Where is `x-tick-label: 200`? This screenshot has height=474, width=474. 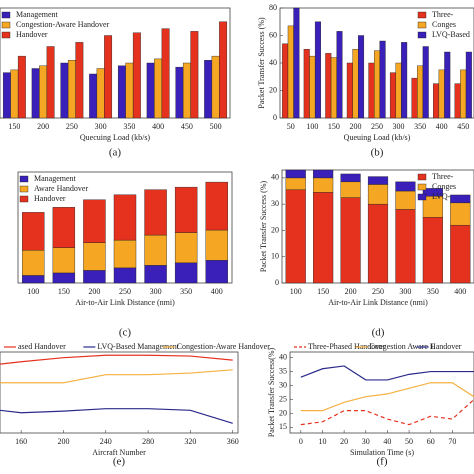 x-tick-label: 200 is located at coordinates (351, 291).